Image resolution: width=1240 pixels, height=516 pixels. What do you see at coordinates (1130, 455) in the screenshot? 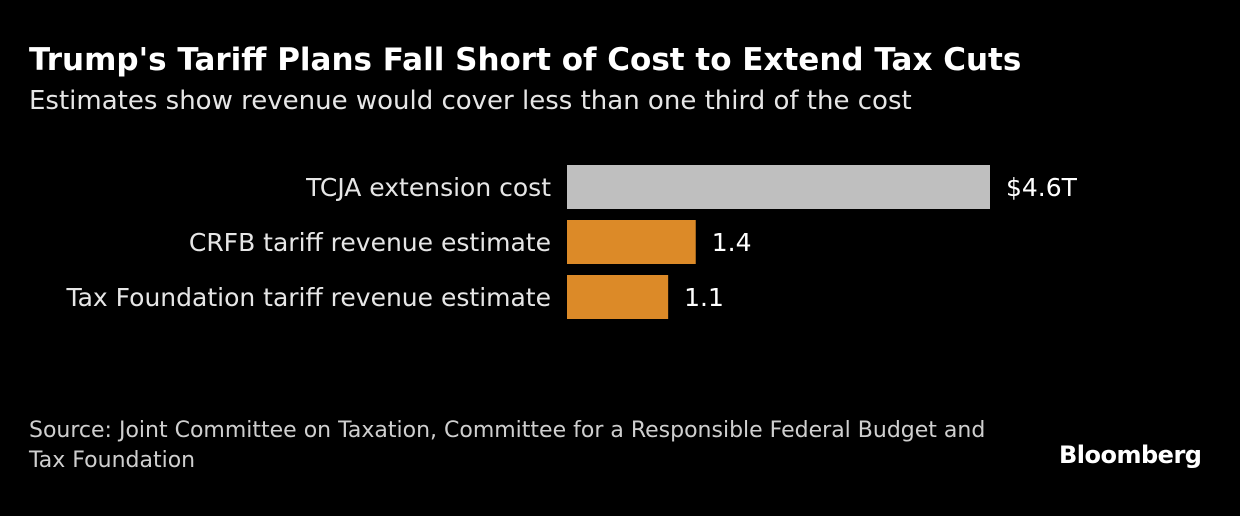
I see `bloomberg-logo: Bloomberg` at bounding box center [1130, 455].